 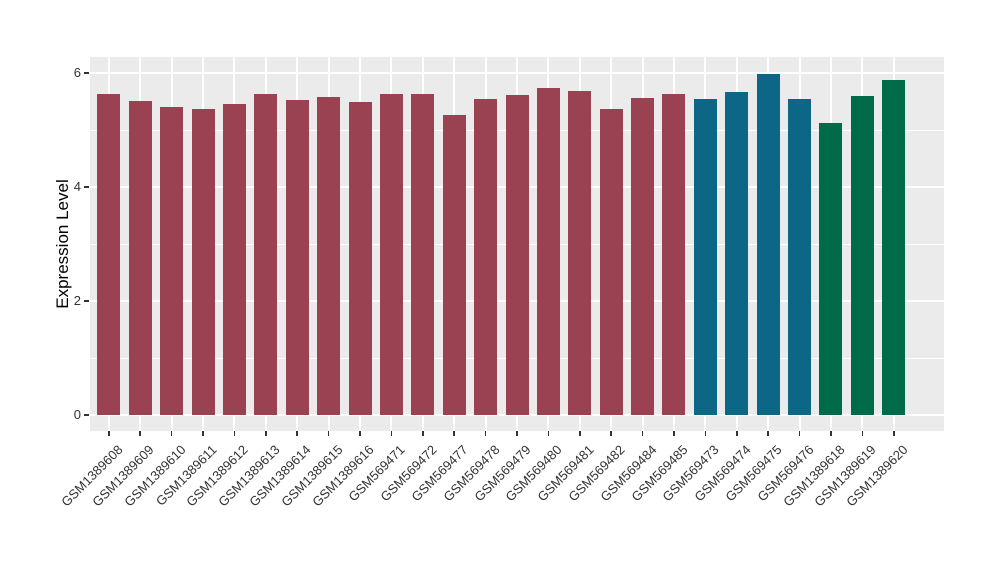 What do you see at coordinates (77, 300) in the screenshot?
I see `y-tick-label: 2` at bounding box center [77, 300].